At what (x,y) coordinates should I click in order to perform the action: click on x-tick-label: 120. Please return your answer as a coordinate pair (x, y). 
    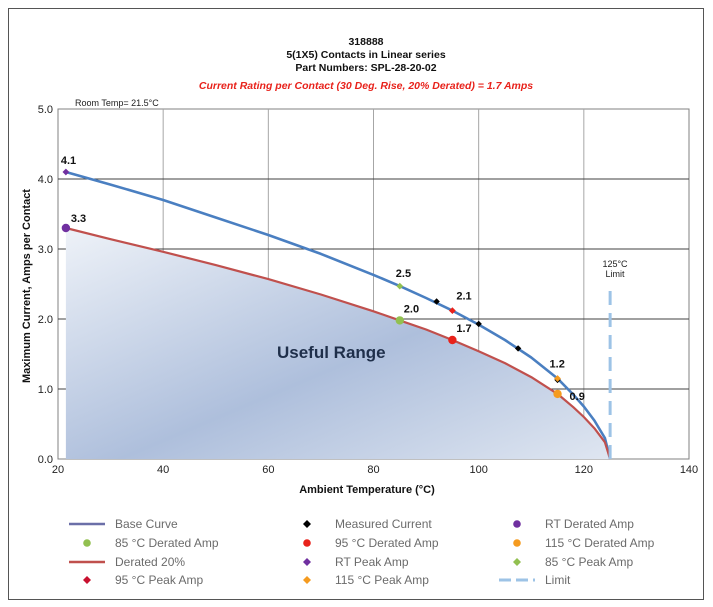
    Looking at the image, I should click on (584, 470).